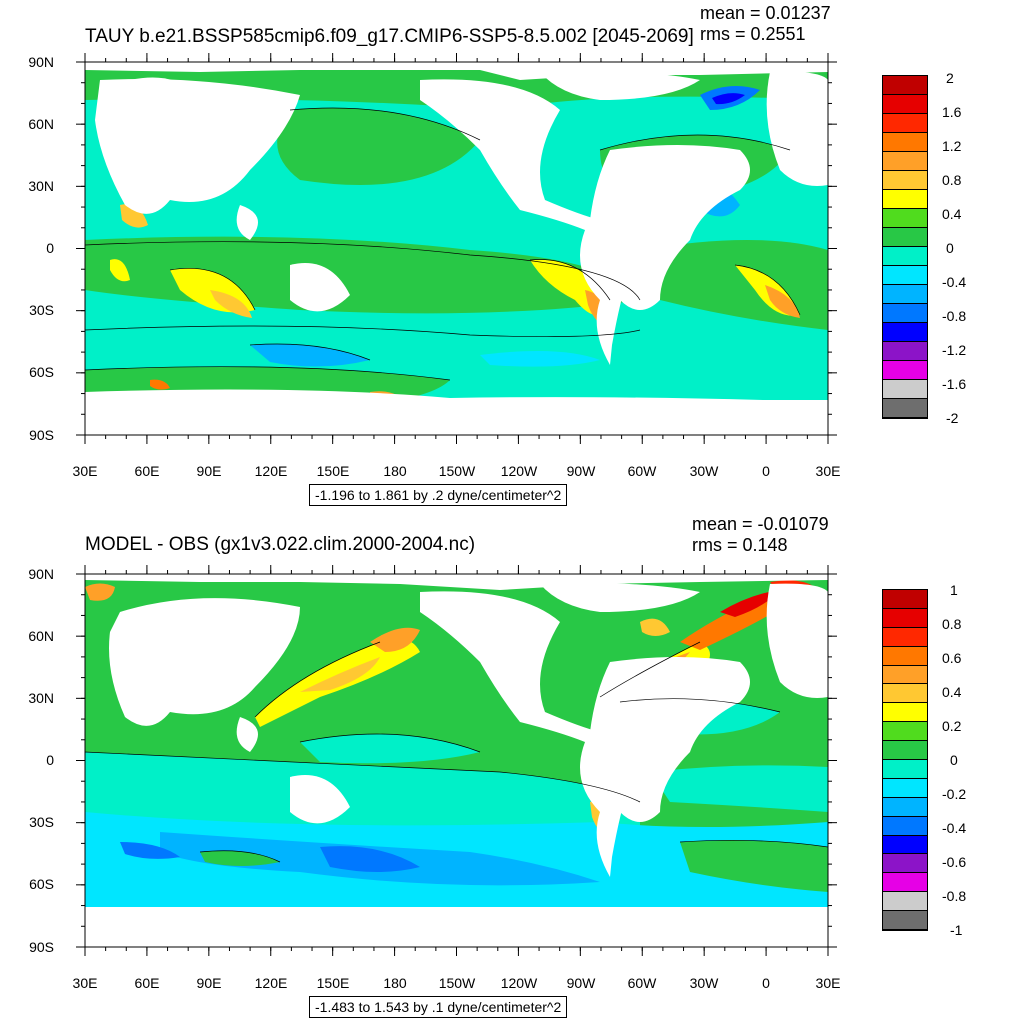 This screenshot has height=1024, width=1024. Describe the element at coordinates (147, 983) in the screenshot. I see `lon-label: 60E` at that location.